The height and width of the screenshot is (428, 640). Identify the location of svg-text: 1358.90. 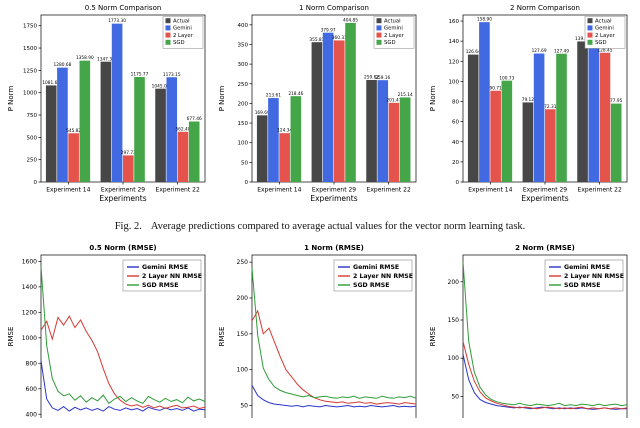
(85, 58).